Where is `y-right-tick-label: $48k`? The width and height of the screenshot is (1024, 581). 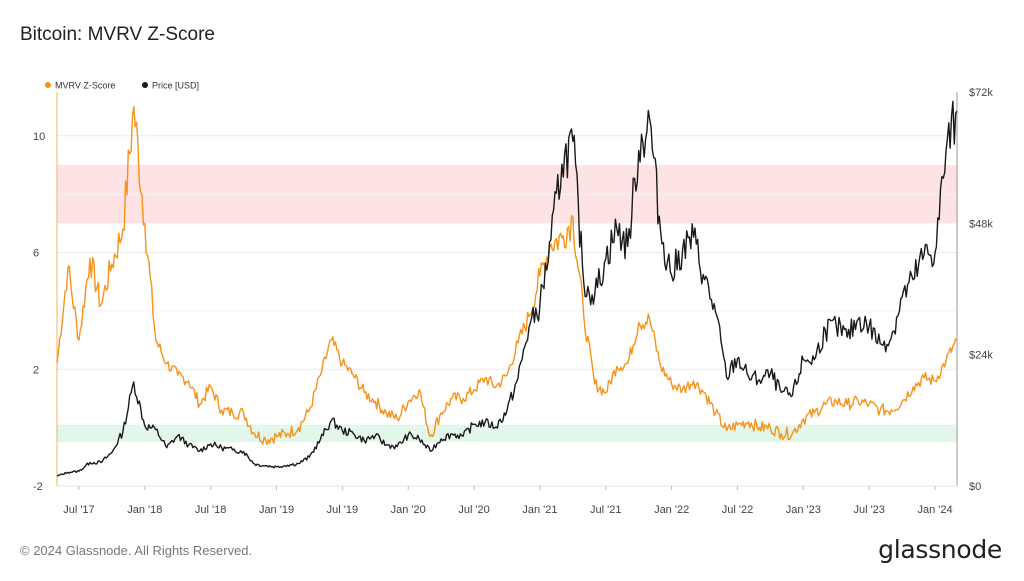 y-right-tick-label: $48k is located at coordinates (981, 224).